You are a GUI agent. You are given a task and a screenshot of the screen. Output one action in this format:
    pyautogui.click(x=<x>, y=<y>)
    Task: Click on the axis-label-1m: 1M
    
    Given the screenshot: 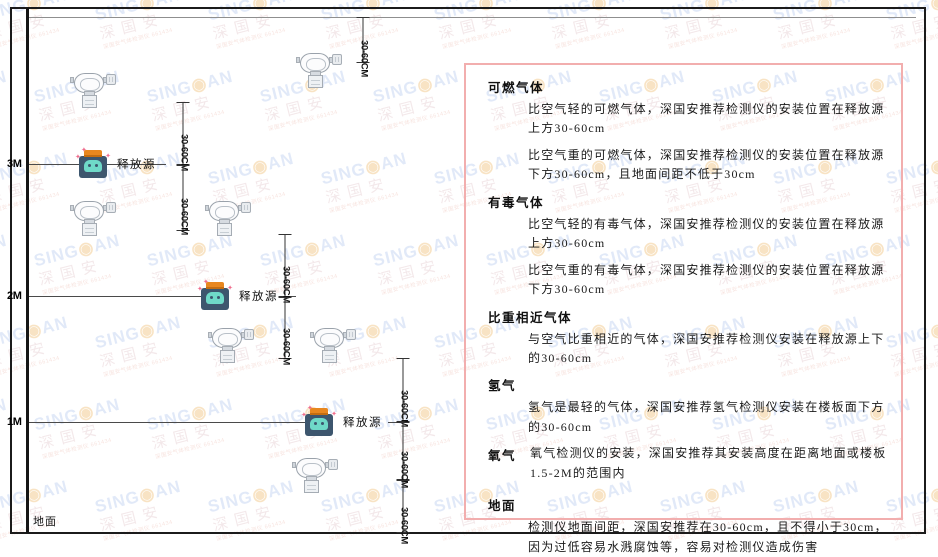 What is the action you would take?
    pyautogui.click(x=14, y=422)
    